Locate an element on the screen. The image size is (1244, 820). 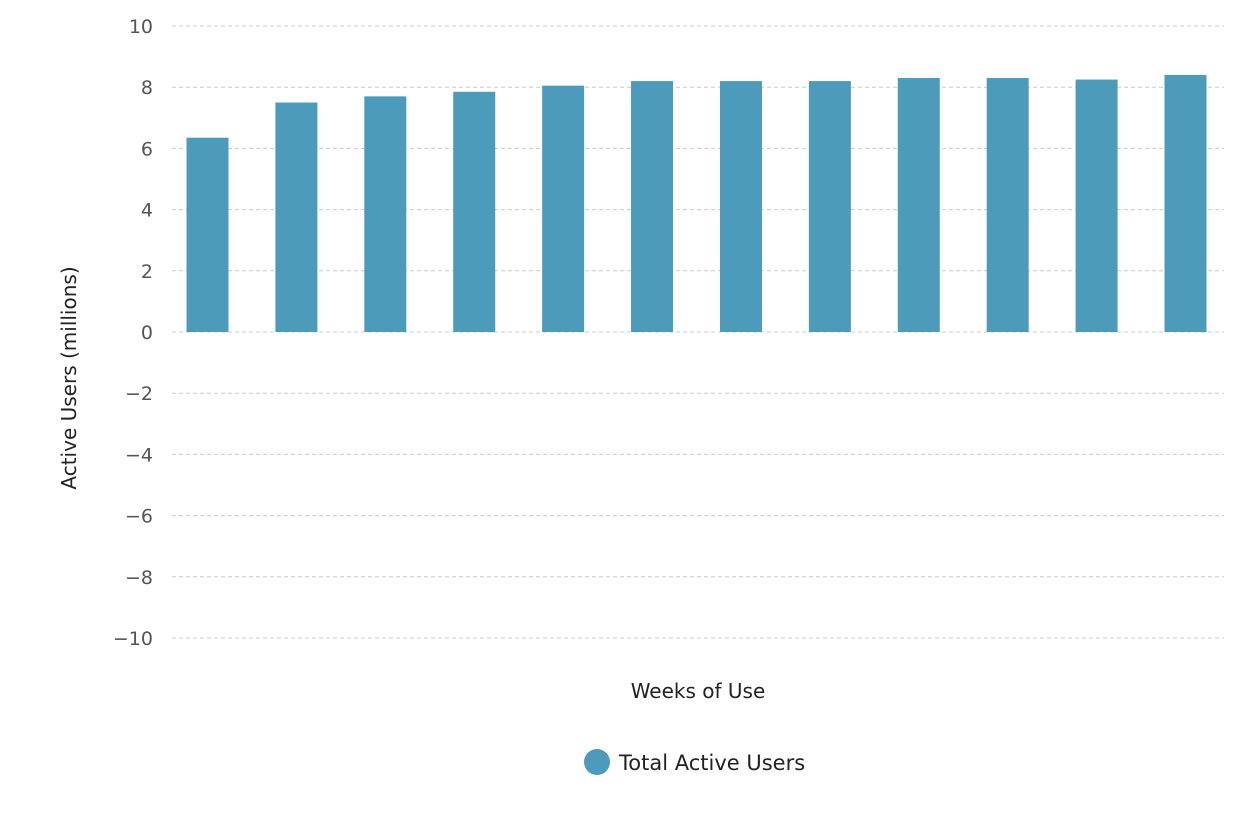
y-tick-label: 8 is located at coordinates (147, 88).